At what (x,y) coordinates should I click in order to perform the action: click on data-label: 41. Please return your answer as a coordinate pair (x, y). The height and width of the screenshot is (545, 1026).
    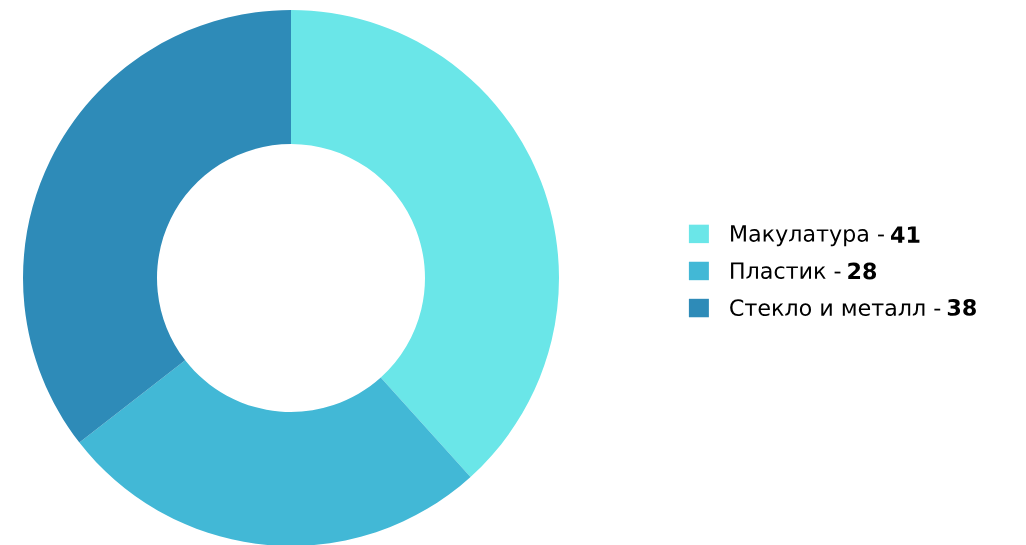
    Looking at the image, I should click on (905, 234).